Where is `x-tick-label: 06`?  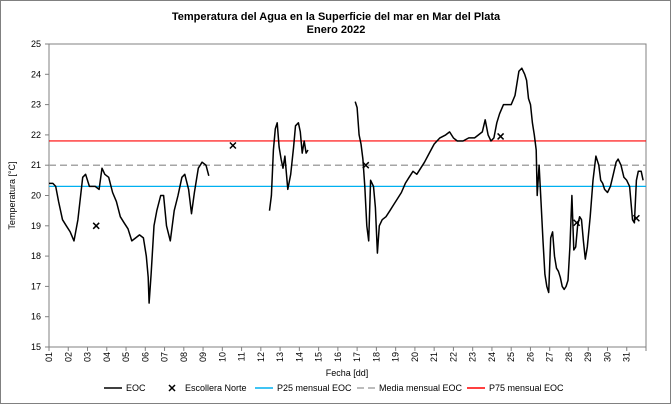
x-tick-label: 06 is located at coordinates (145, 357).